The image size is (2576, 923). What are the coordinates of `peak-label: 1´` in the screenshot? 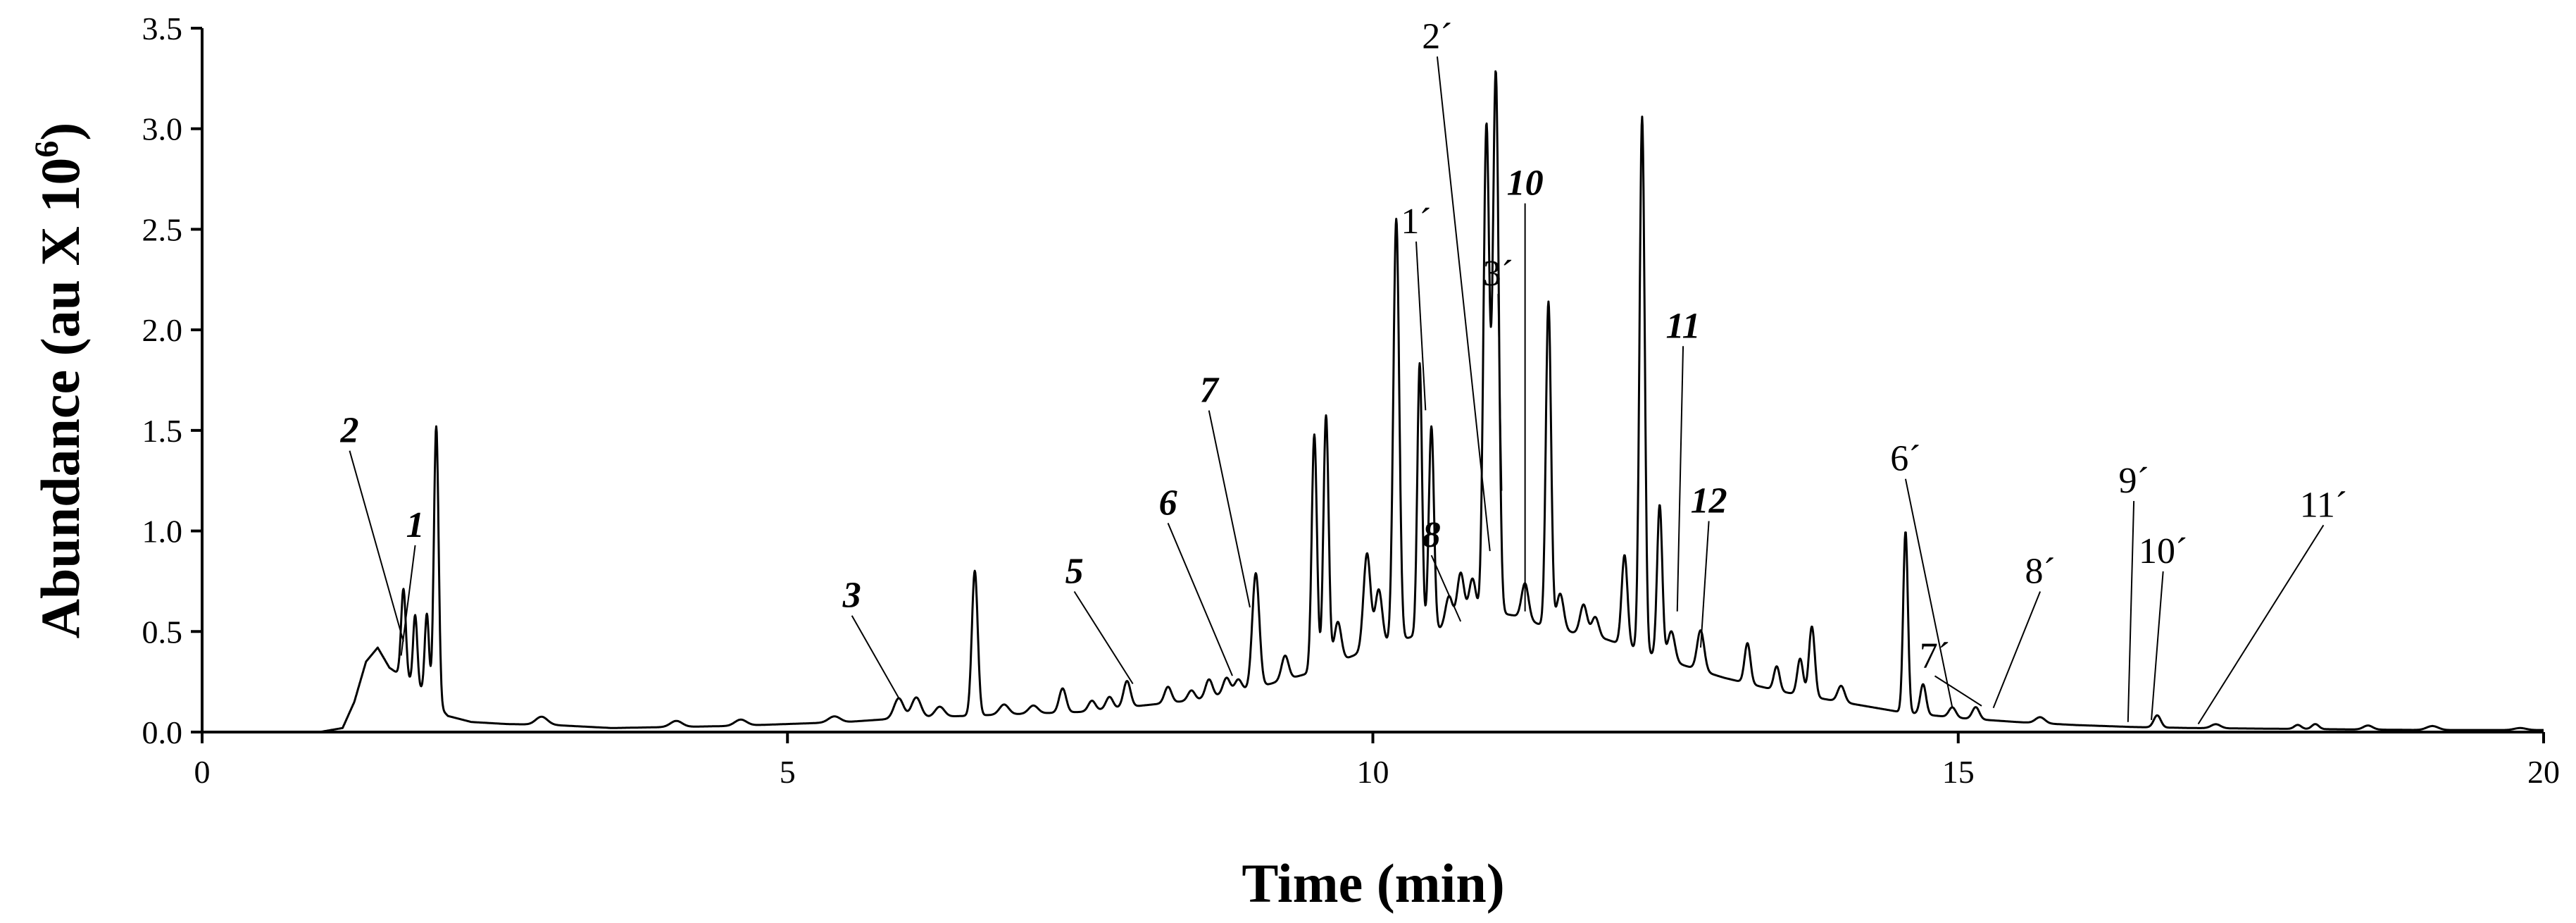 It's located at (1416, 222).